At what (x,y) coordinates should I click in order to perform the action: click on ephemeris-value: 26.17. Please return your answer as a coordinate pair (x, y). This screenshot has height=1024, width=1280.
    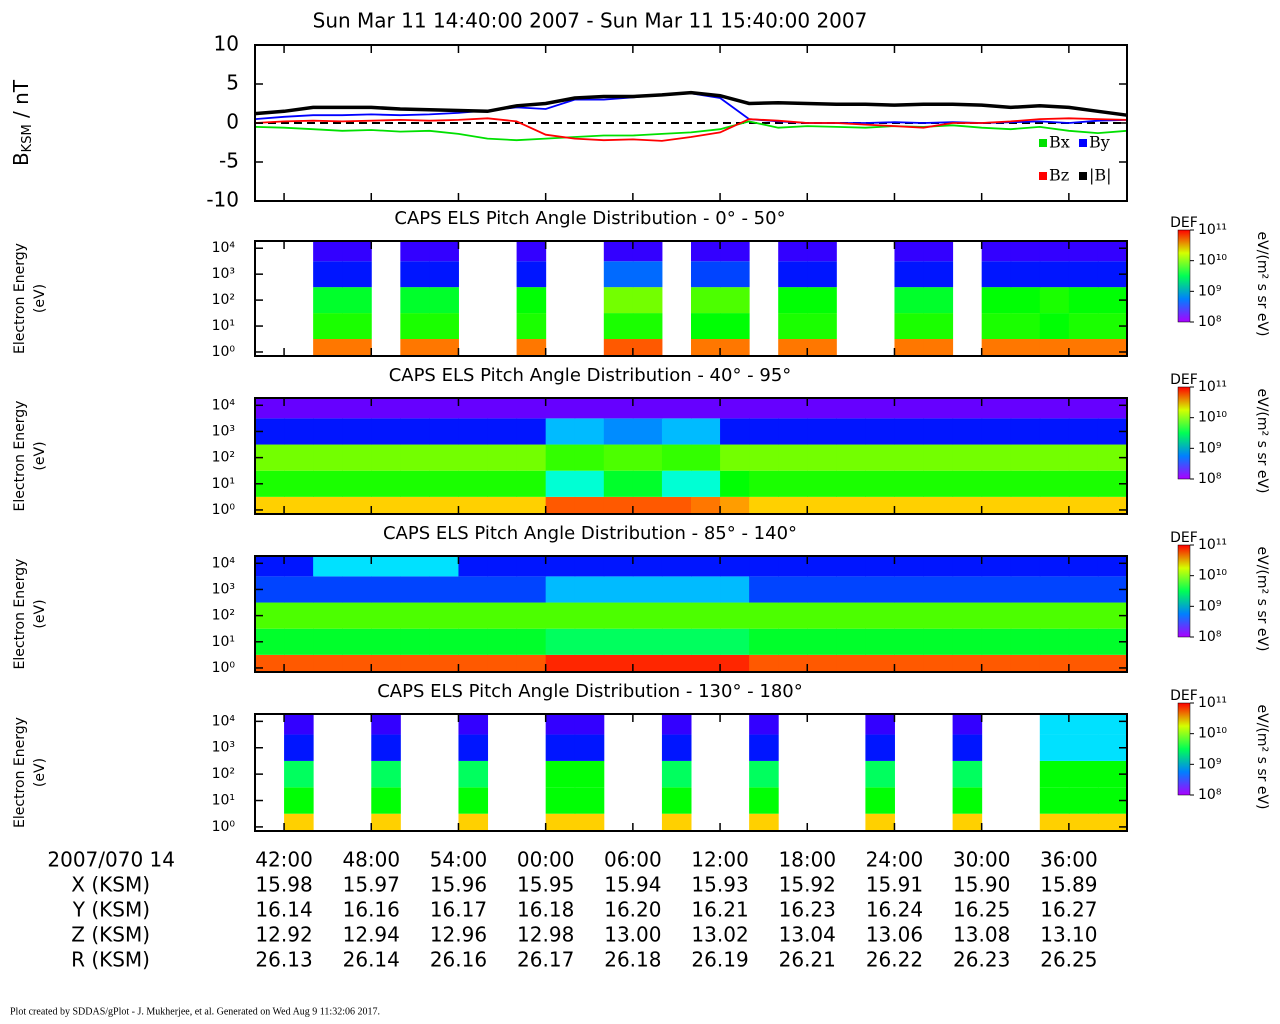
    Looking at the image, I should click on (545, 960).